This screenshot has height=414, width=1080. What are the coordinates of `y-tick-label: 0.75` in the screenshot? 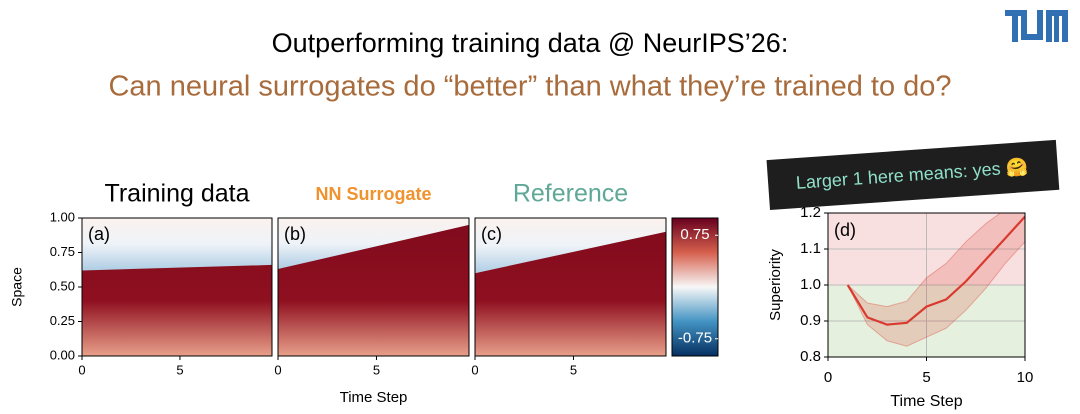 It's located at (62, 251).